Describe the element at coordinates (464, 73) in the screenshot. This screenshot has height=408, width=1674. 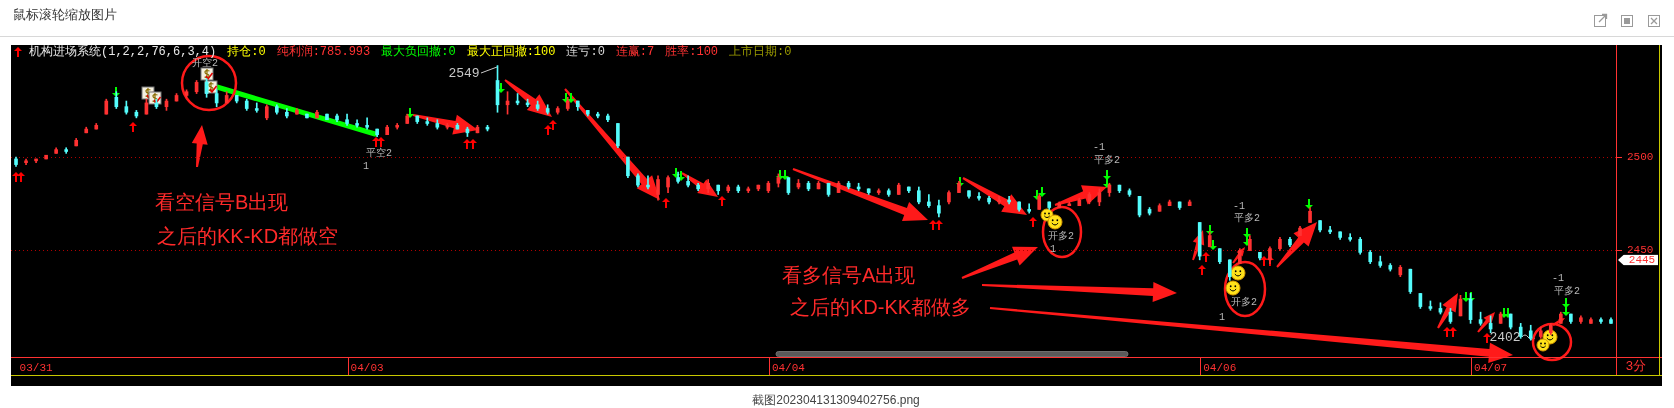
I see `annotation: 2549` at that location.